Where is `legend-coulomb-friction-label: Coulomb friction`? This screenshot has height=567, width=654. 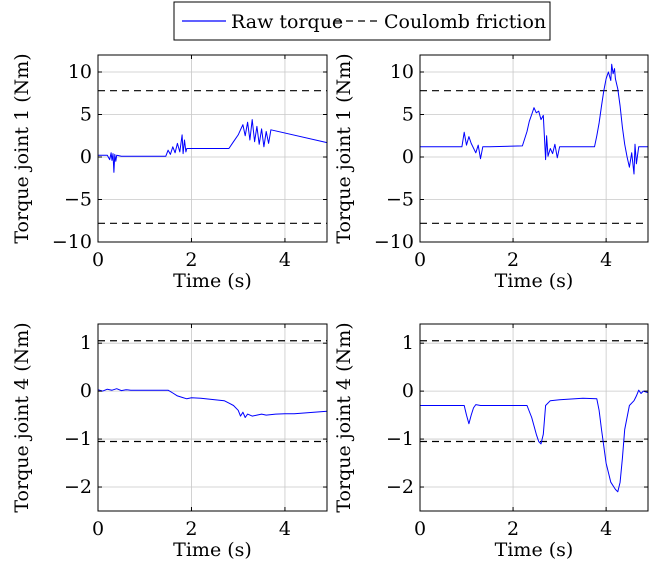 legend-coulomb-friction-label: Coulomb friction is located at coordinates (465, 22).